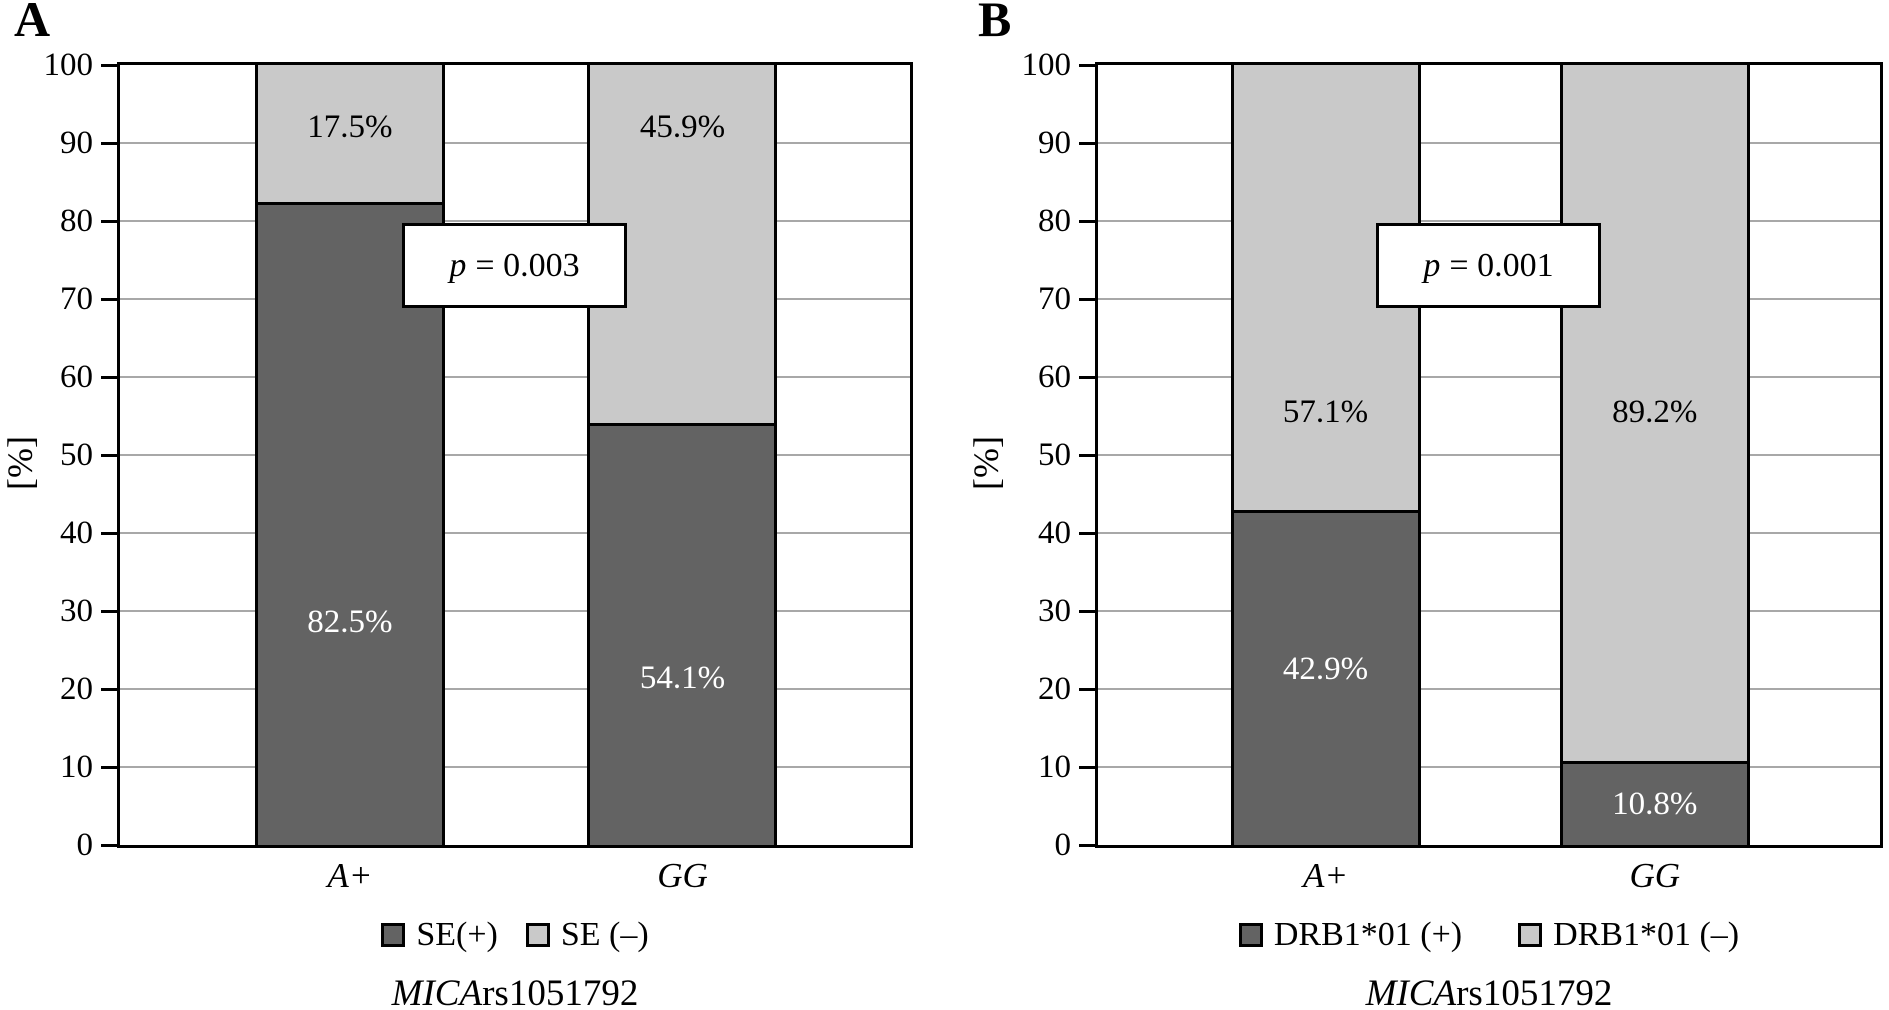  I want to click on x-axis-title-a: MICArs1051792, so click(515, 991).